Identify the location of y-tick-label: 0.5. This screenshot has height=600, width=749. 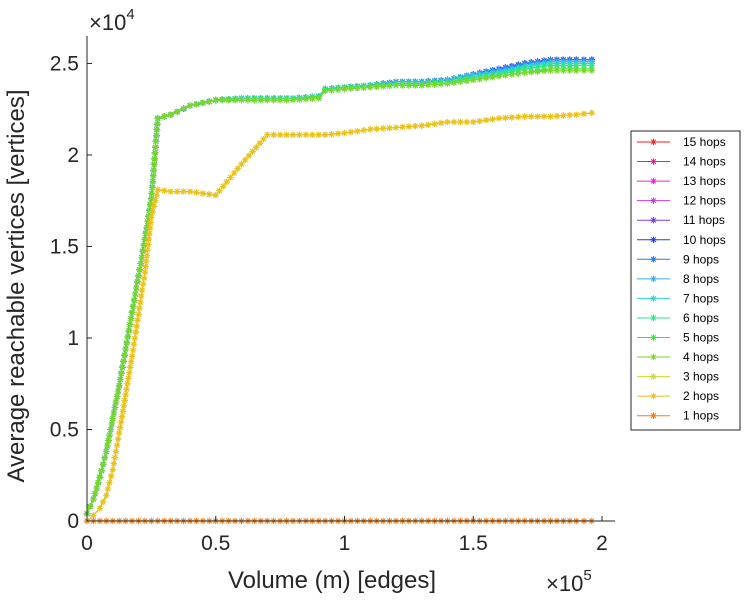
(64, 429).